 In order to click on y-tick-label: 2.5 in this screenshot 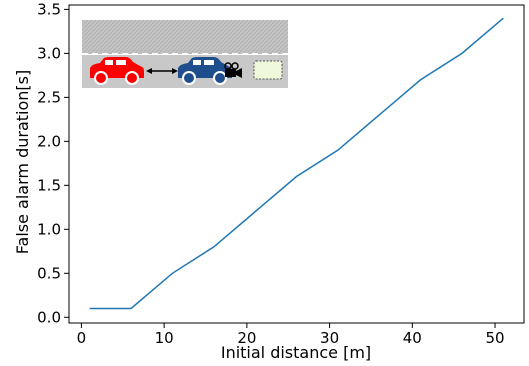, I will do `click(49, 97)`.